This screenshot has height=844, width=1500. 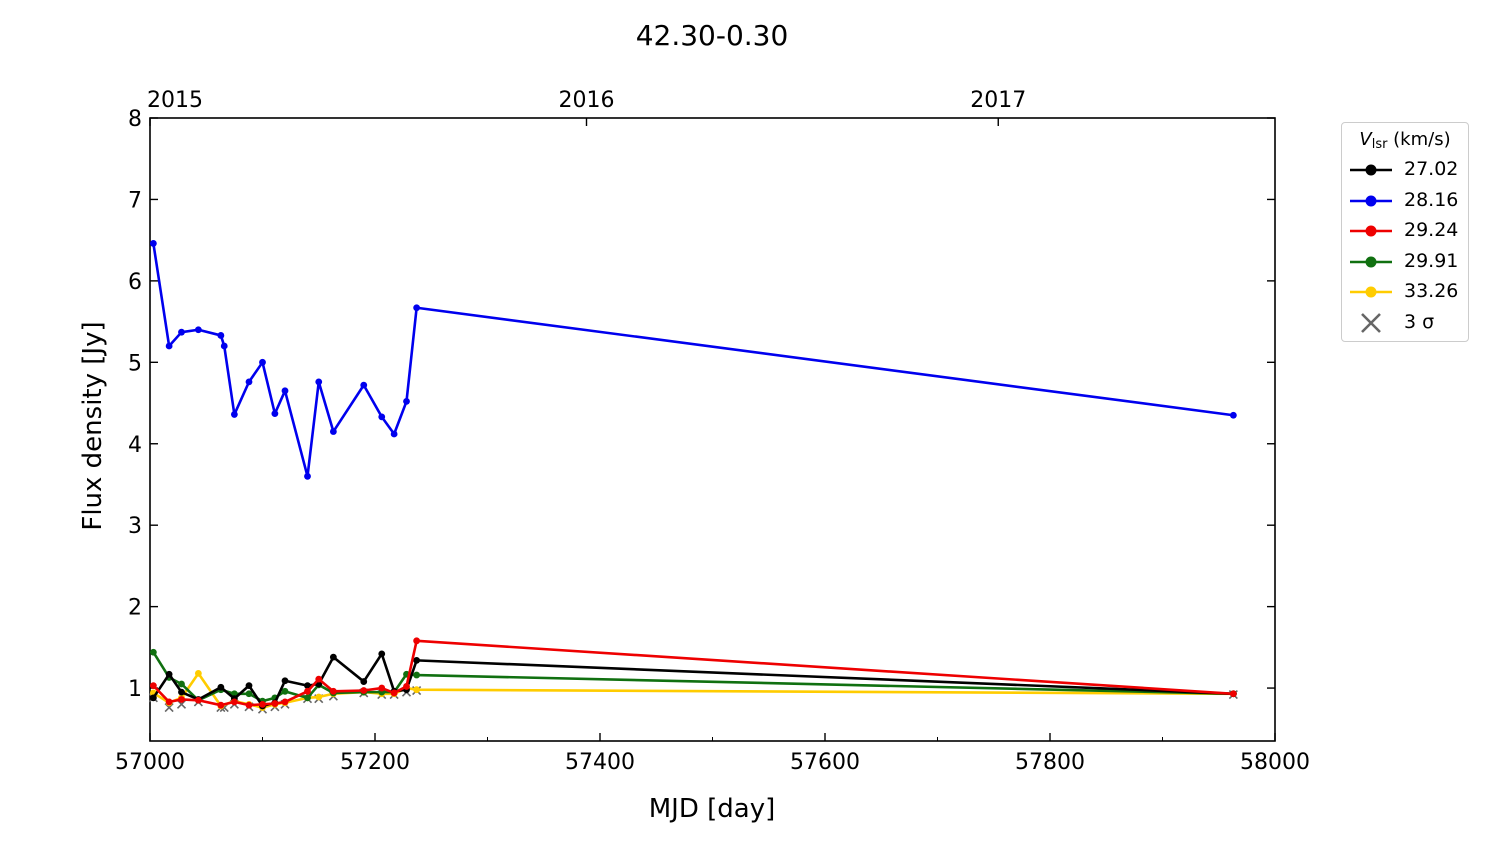 I want to click on y-tick-label: 1, so click(x=135, y=689).